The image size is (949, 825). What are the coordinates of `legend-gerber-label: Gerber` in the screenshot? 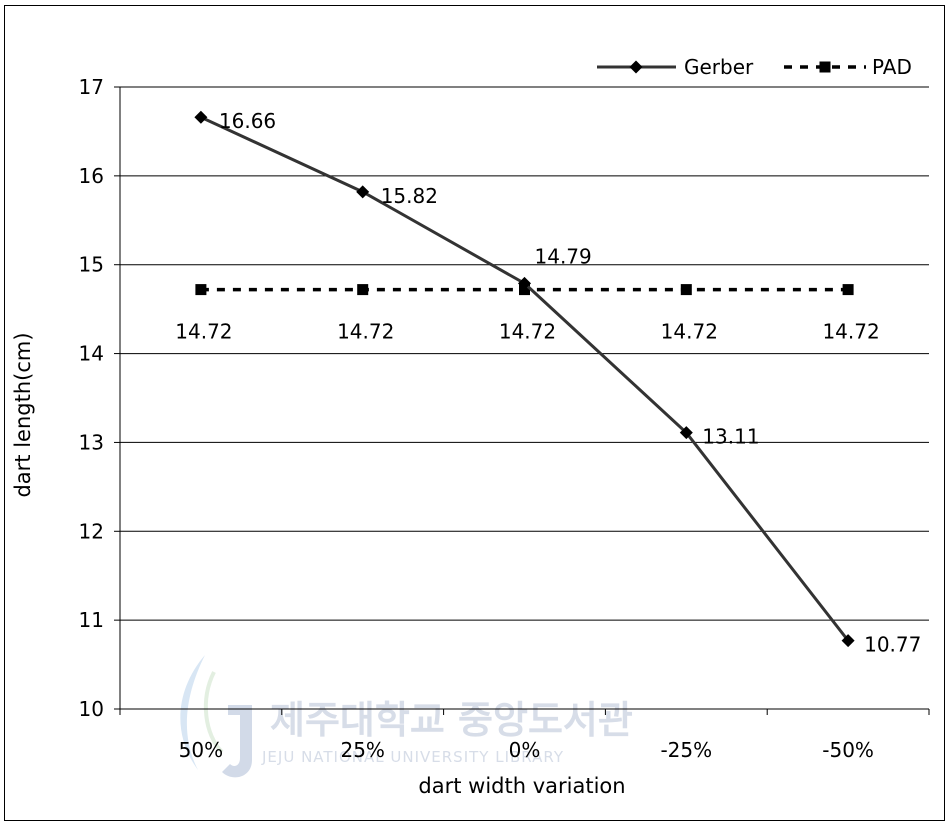 It's located at (719, 67).